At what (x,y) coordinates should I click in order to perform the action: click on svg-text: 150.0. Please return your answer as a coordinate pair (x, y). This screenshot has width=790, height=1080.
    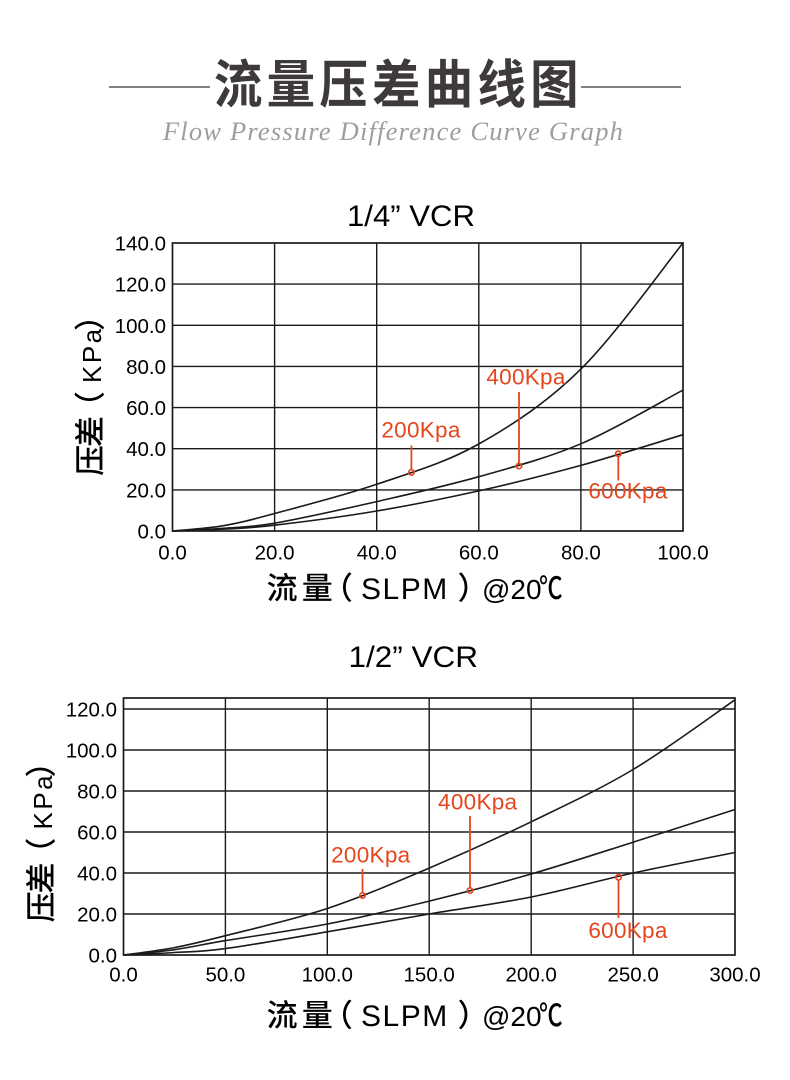
    Looking at the image, I should click on (429, 975).